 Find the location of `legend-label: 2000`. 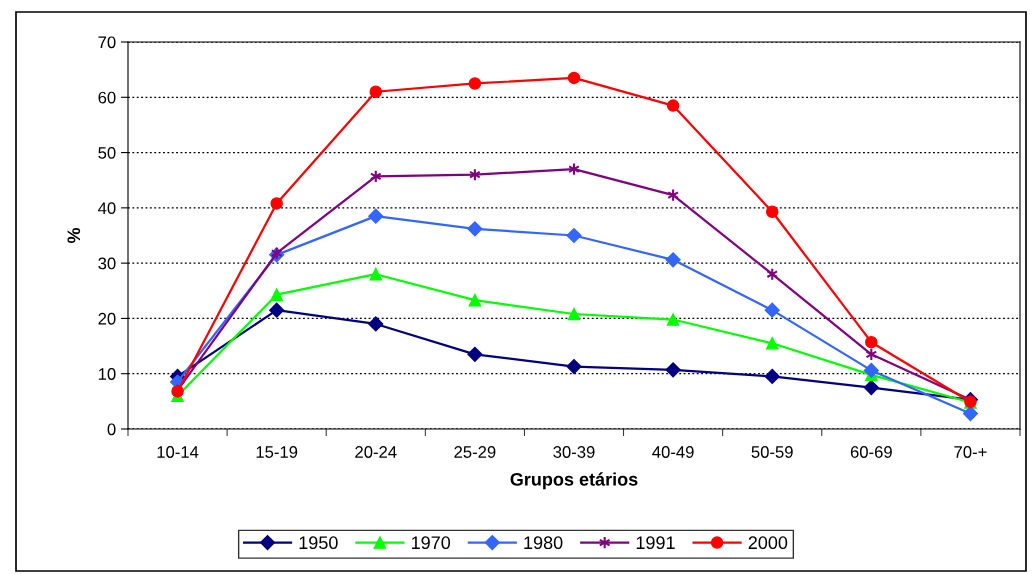

legend-label: 2000 is located at coordinates (768, 543).